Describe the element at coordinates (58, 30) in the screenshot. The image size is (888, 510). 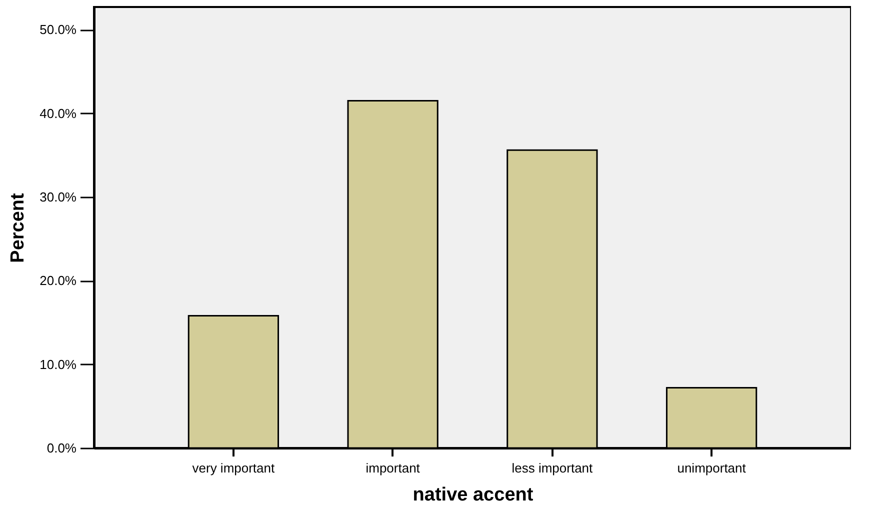
I see `y-tick-label: 50.0%` at that location.